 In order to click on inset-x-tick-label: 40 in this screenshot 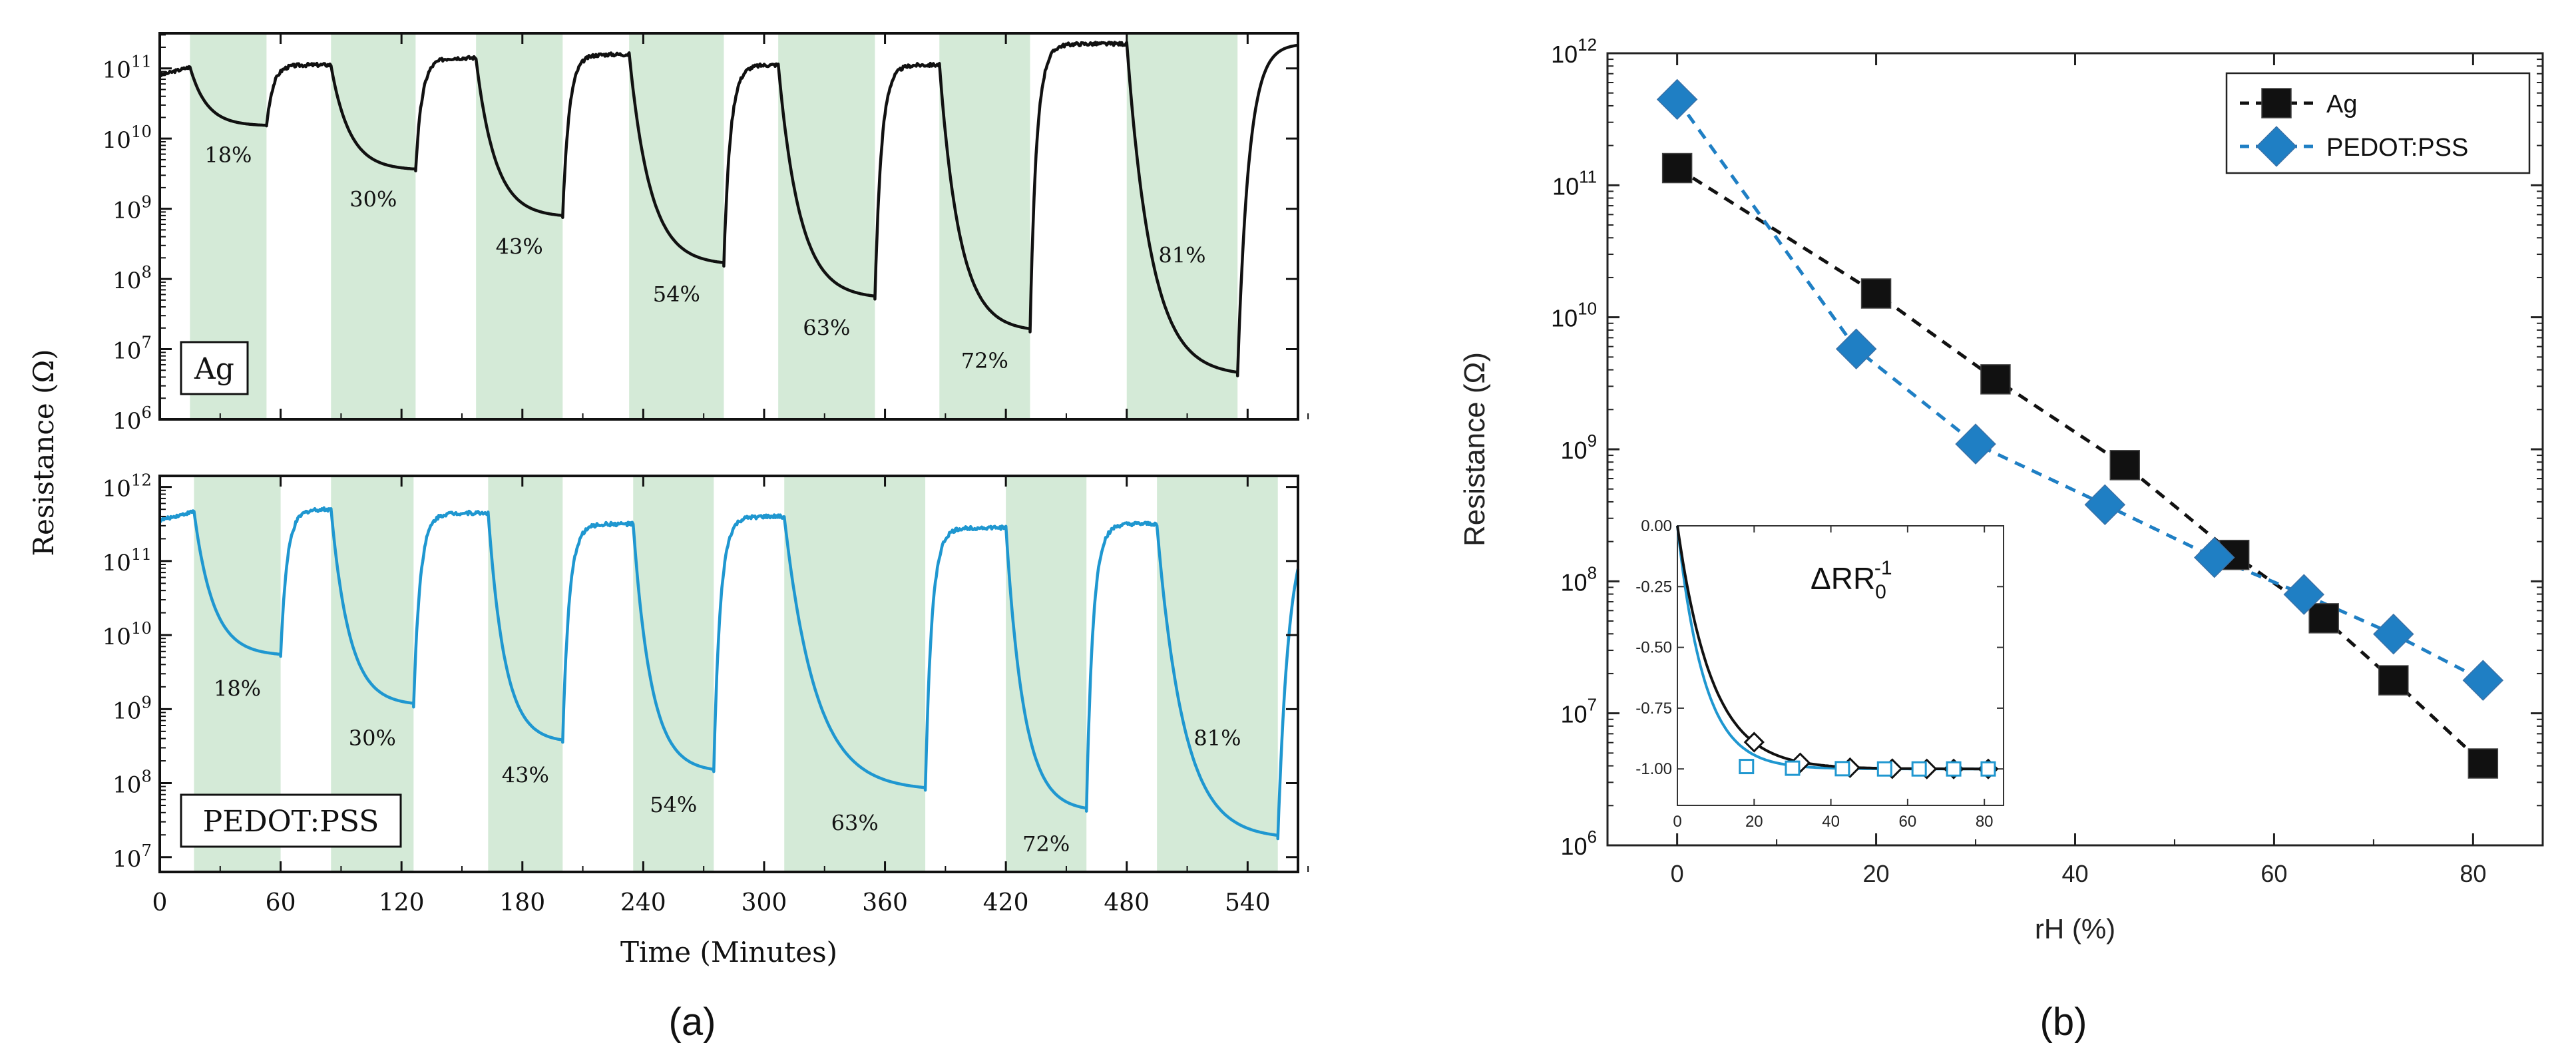, I will do `click(1831, 822)`.